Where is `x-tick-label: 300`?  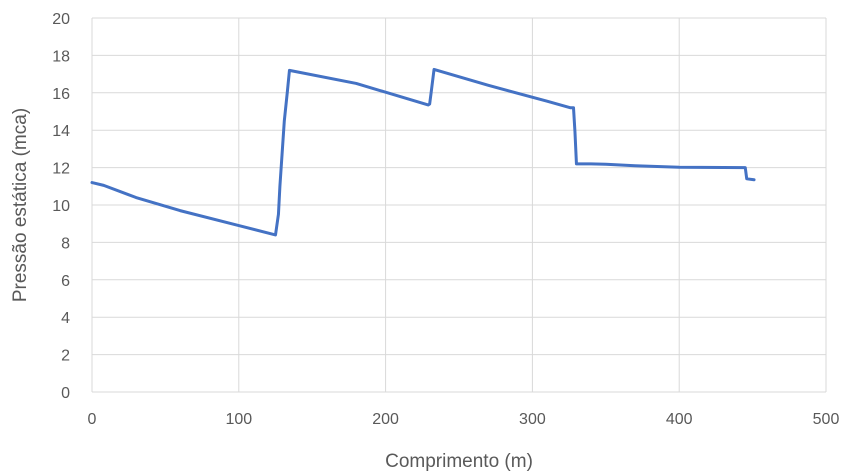 x-tick-label: 300 is located at coordinates (532, 419).